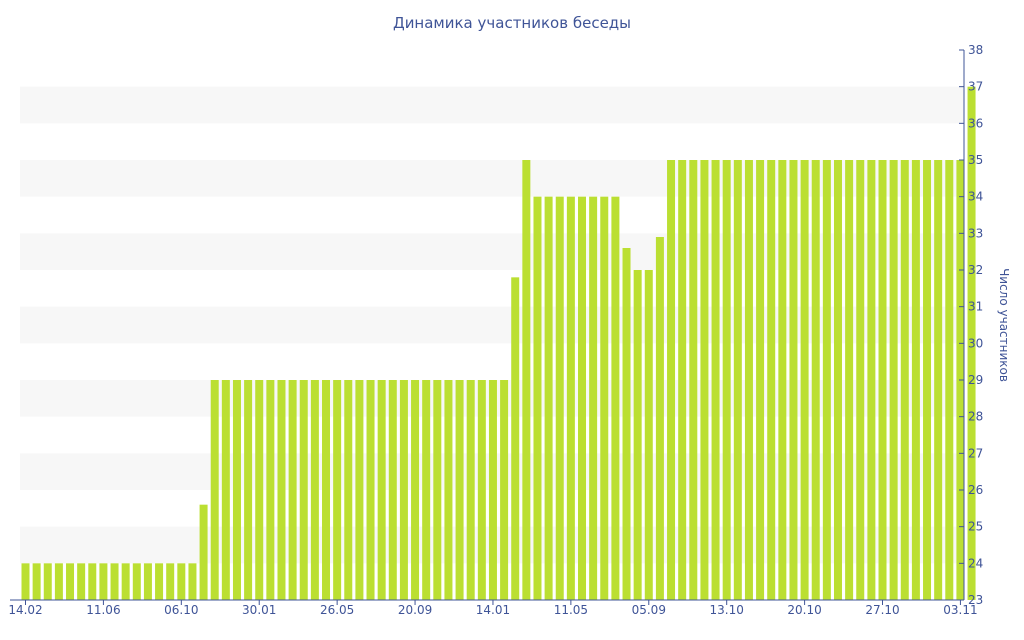  I want to click on x-tick-label: 14.02, so click(25, 610).